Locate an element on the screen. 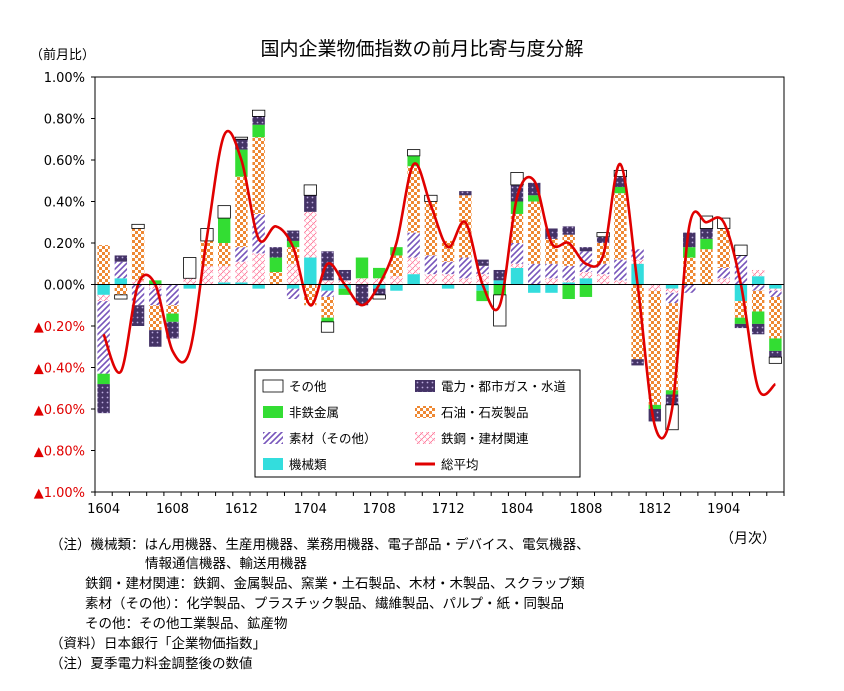 The width and height of the screenshot is (844, 691). legend-label-nonferrous: 非鉄金属 is located at coordinates (314, 412).